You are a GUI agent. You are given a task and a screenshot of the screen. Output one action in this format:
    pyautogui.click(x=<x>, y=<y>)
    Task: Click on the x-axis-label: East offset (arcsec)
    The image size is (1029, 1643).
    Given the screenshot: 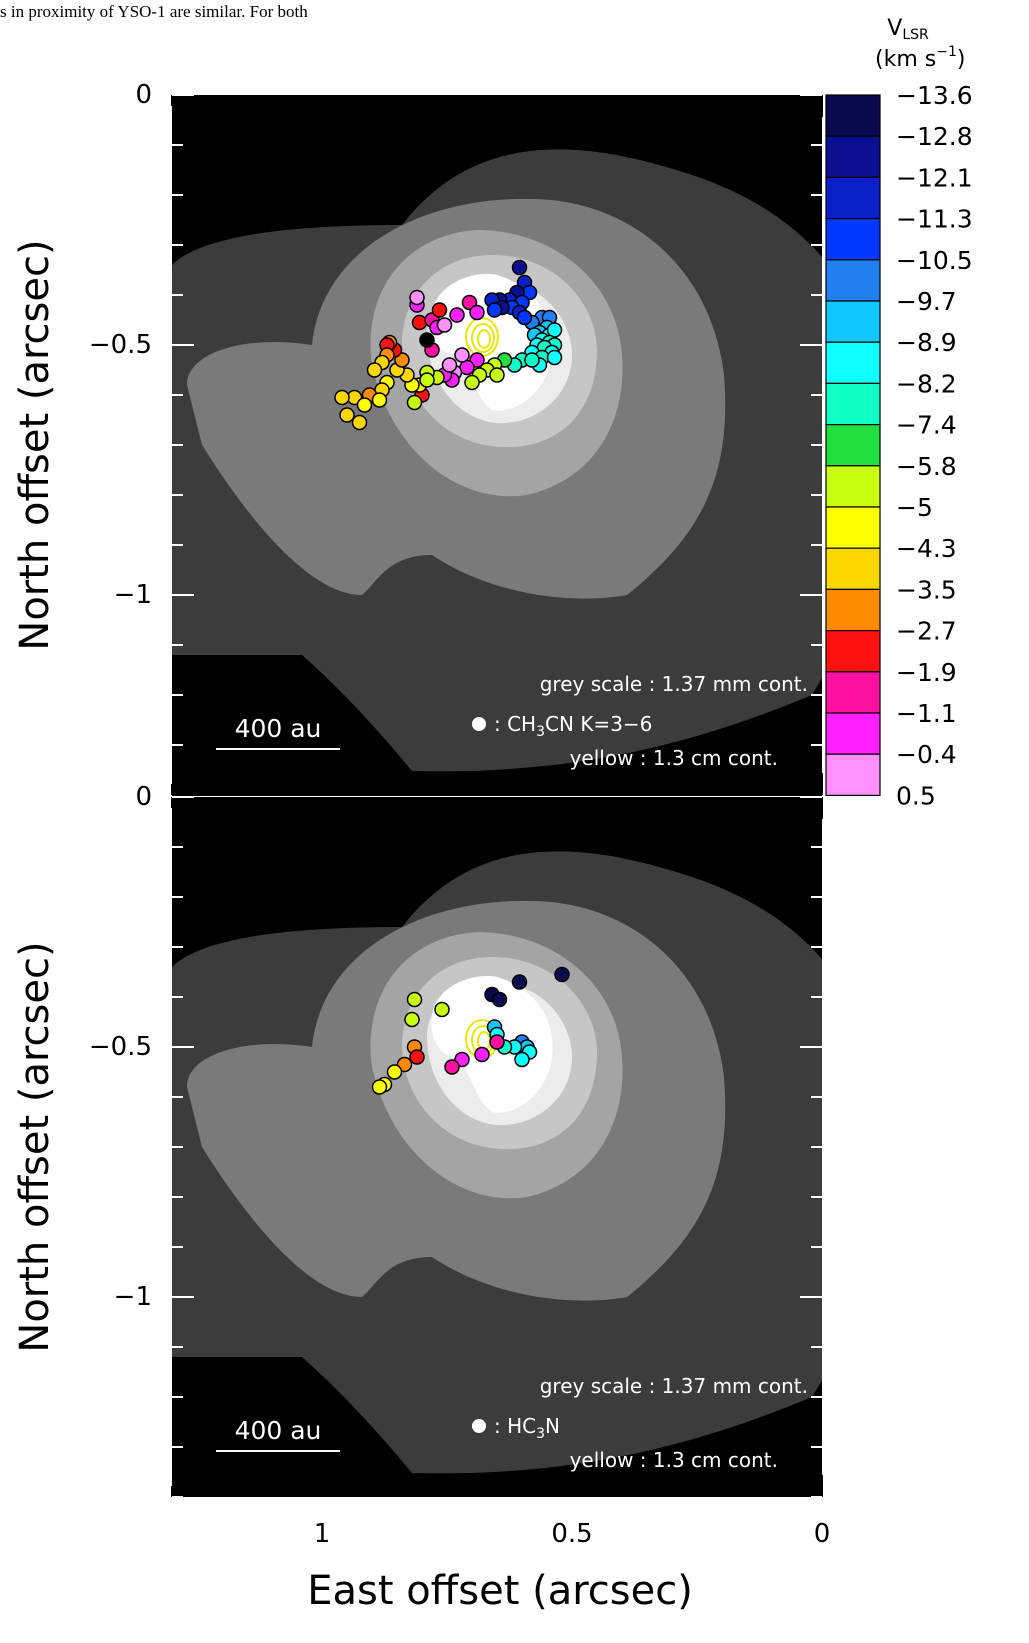 What is the action you would take?
    pyautogui.click(x=500, y=1591)
    